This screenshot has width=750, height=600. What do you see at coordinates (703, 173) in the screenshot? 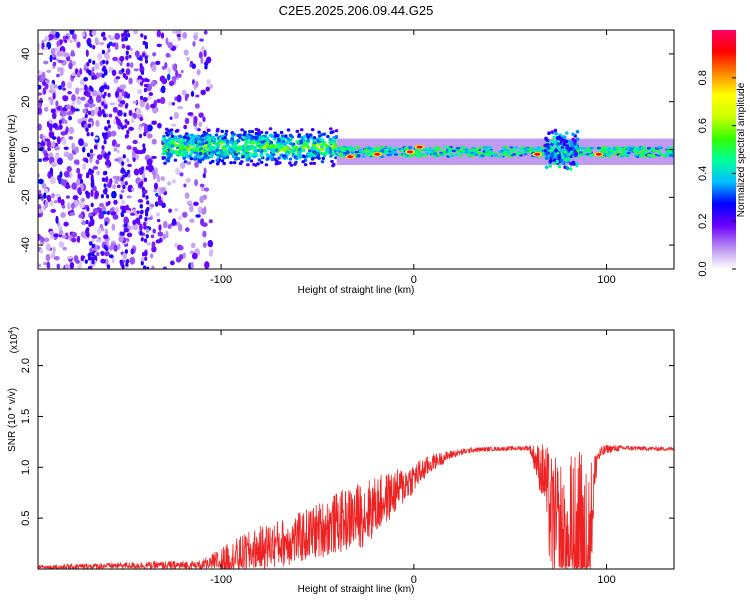
I see `colorbar-tick-label: 0.4` at bounding box center [703, 173].